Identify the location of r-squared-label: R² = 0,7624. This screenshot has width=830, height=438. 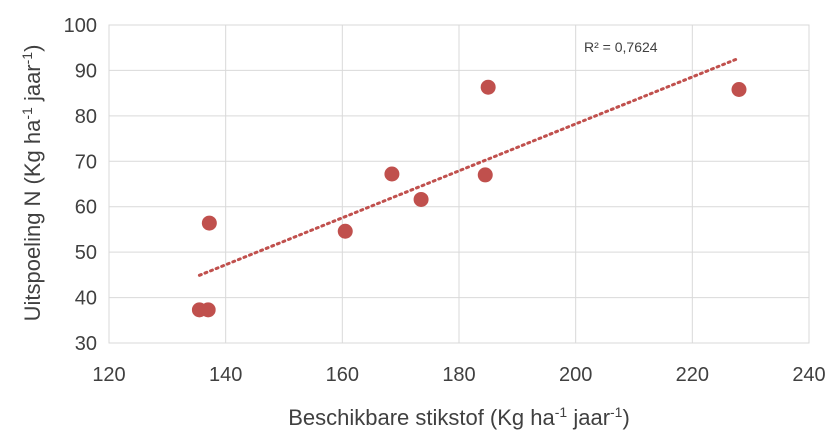
(621, 47).